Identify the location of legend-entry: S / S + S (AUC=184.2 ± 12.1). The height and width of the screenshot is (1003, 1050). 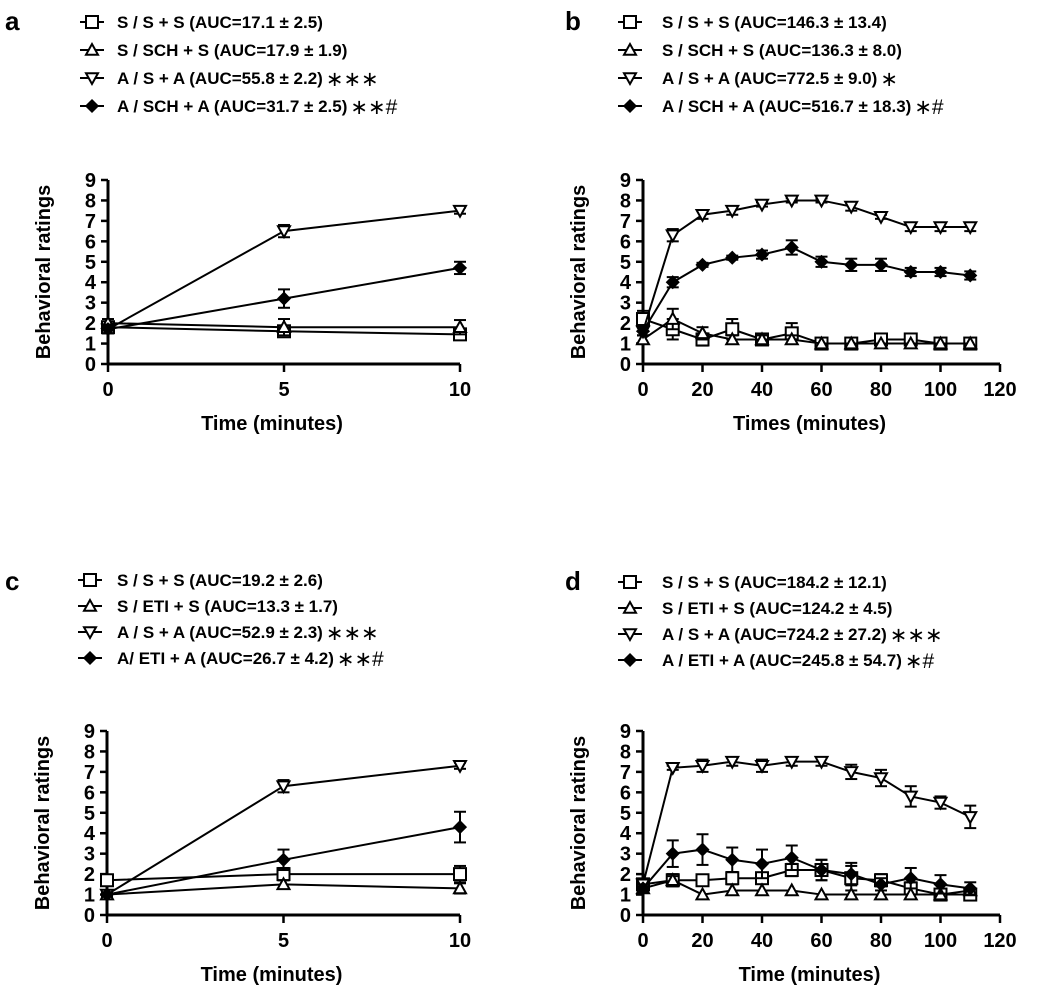
(752, 582).